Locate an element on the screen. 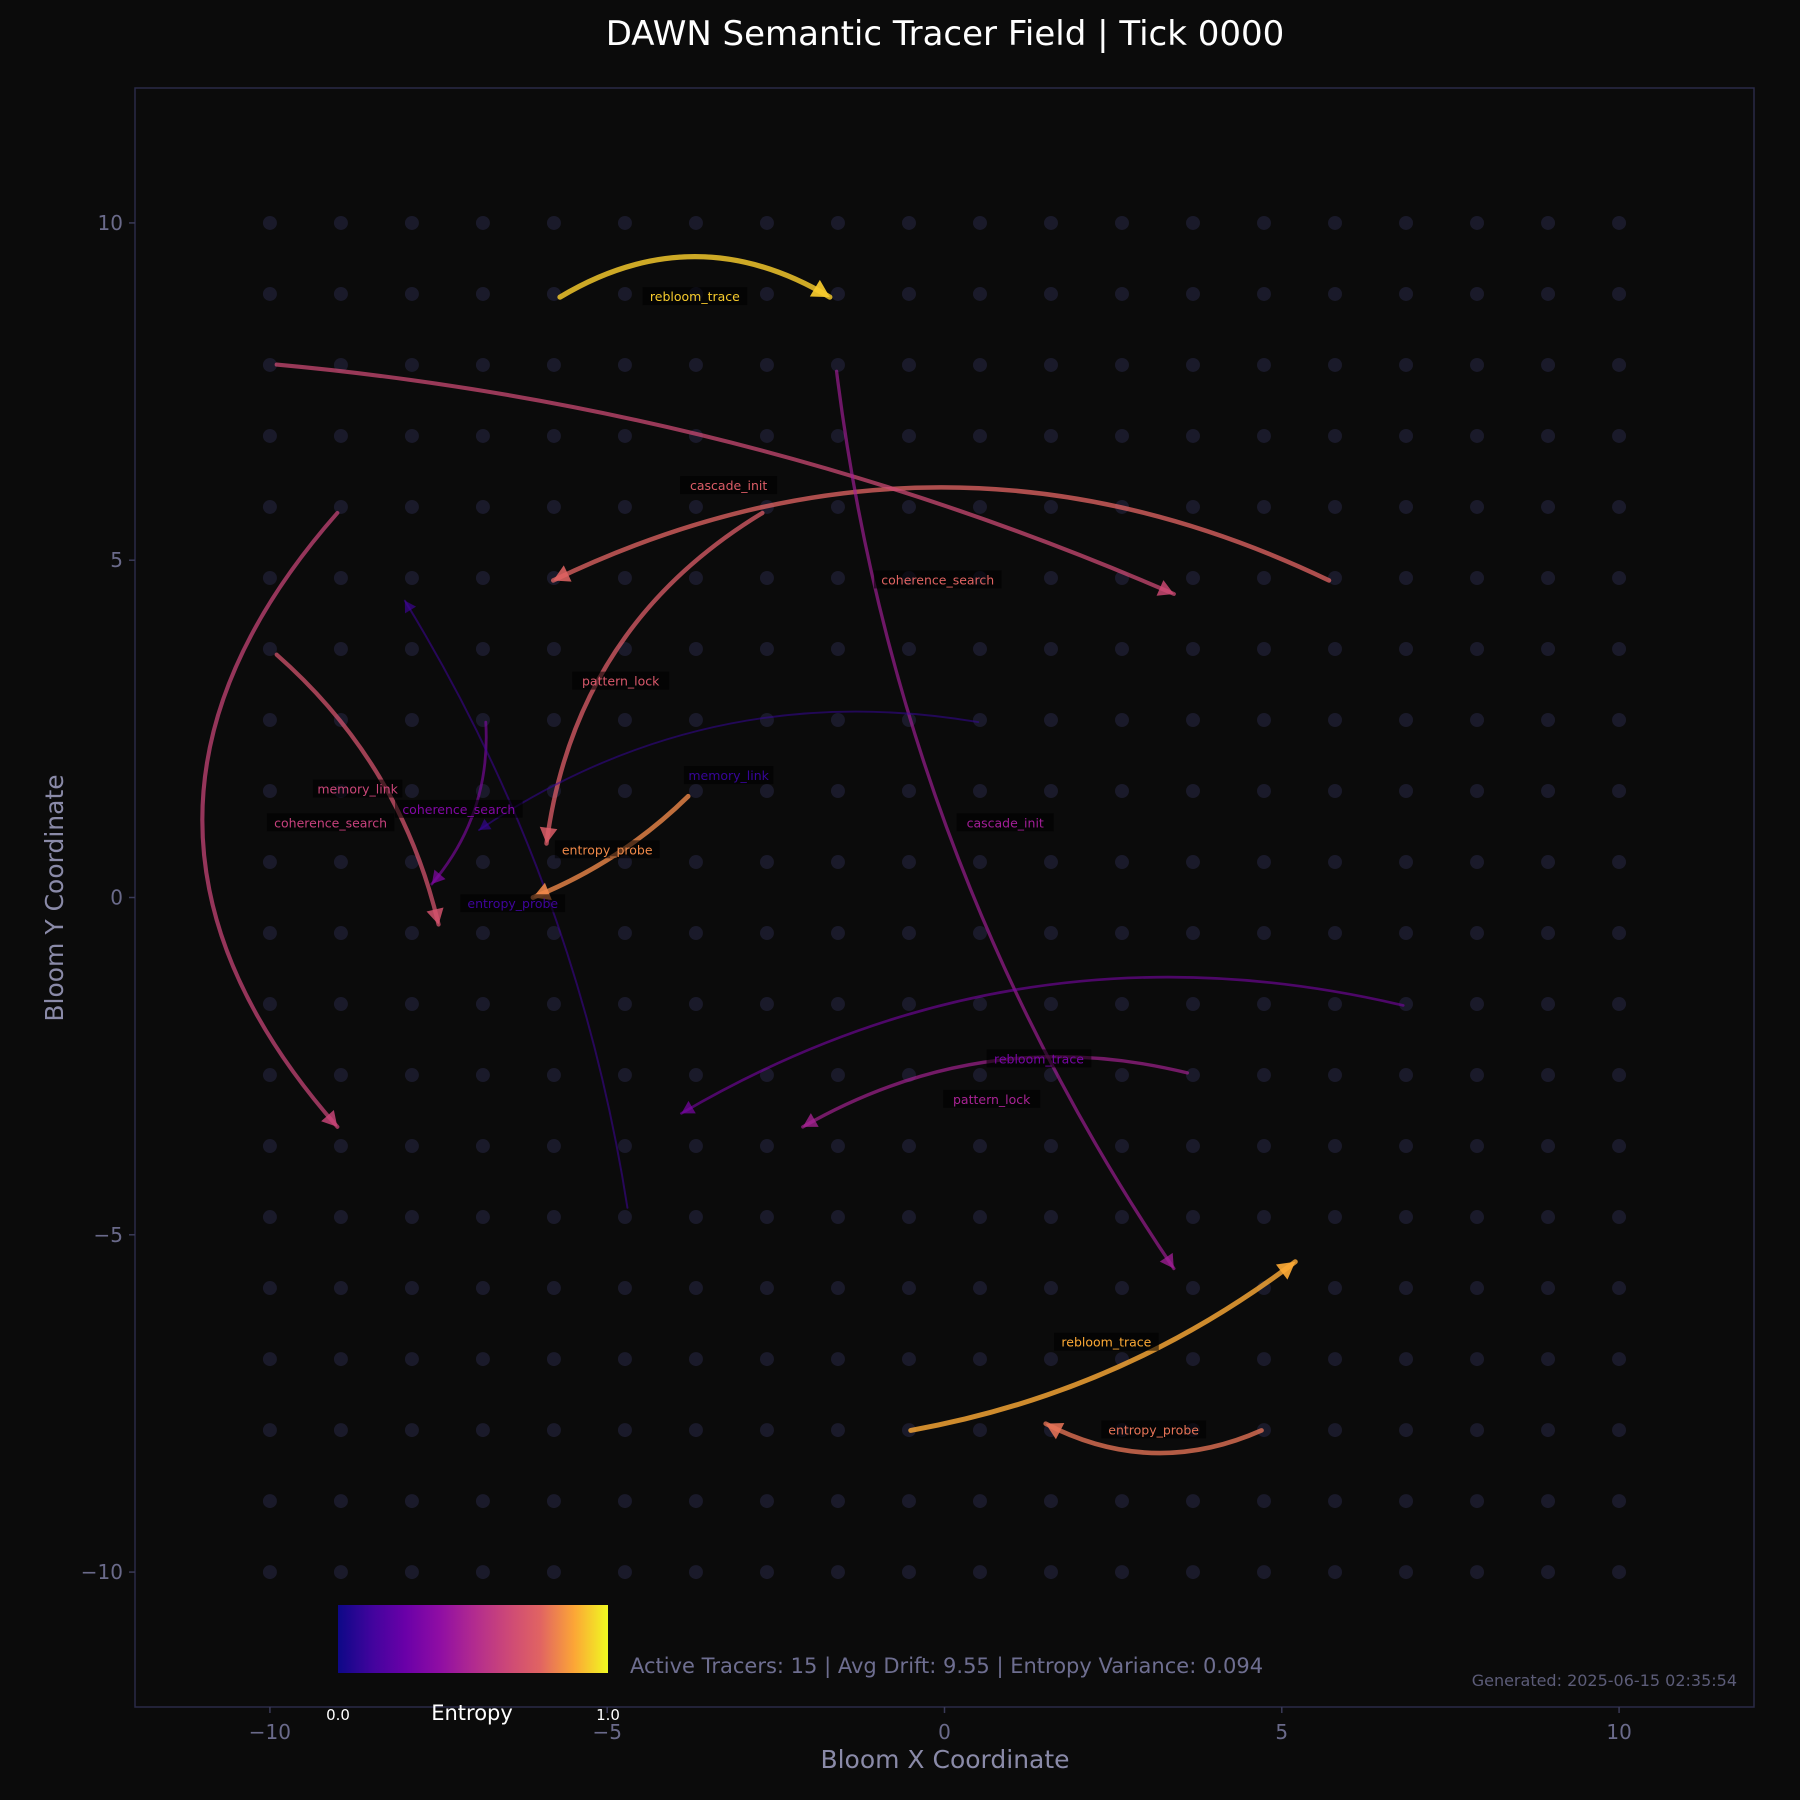 This screenshot has width=1800, height=1800. tracer-annotation-label: pattern_lock is located at coordinates (621, 681).